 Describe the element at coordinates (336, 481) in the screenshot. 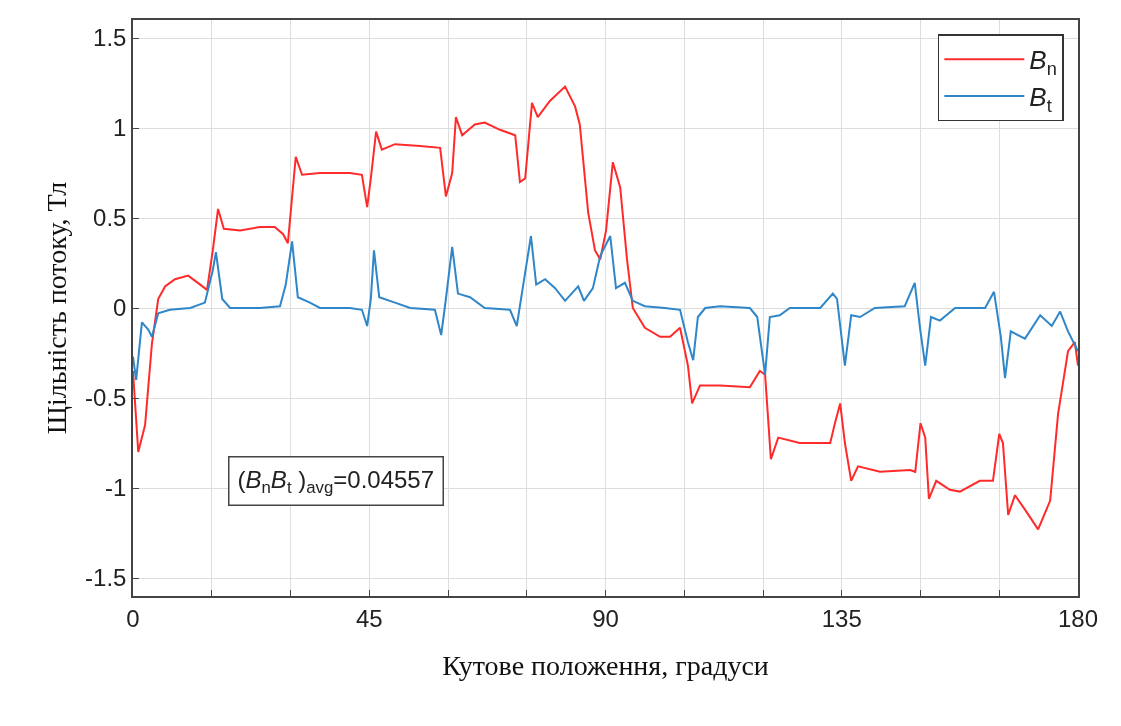

I see `annotation: (B$_{n}$B$_{t}$ )$_{avg}$=0.04557` at that location.